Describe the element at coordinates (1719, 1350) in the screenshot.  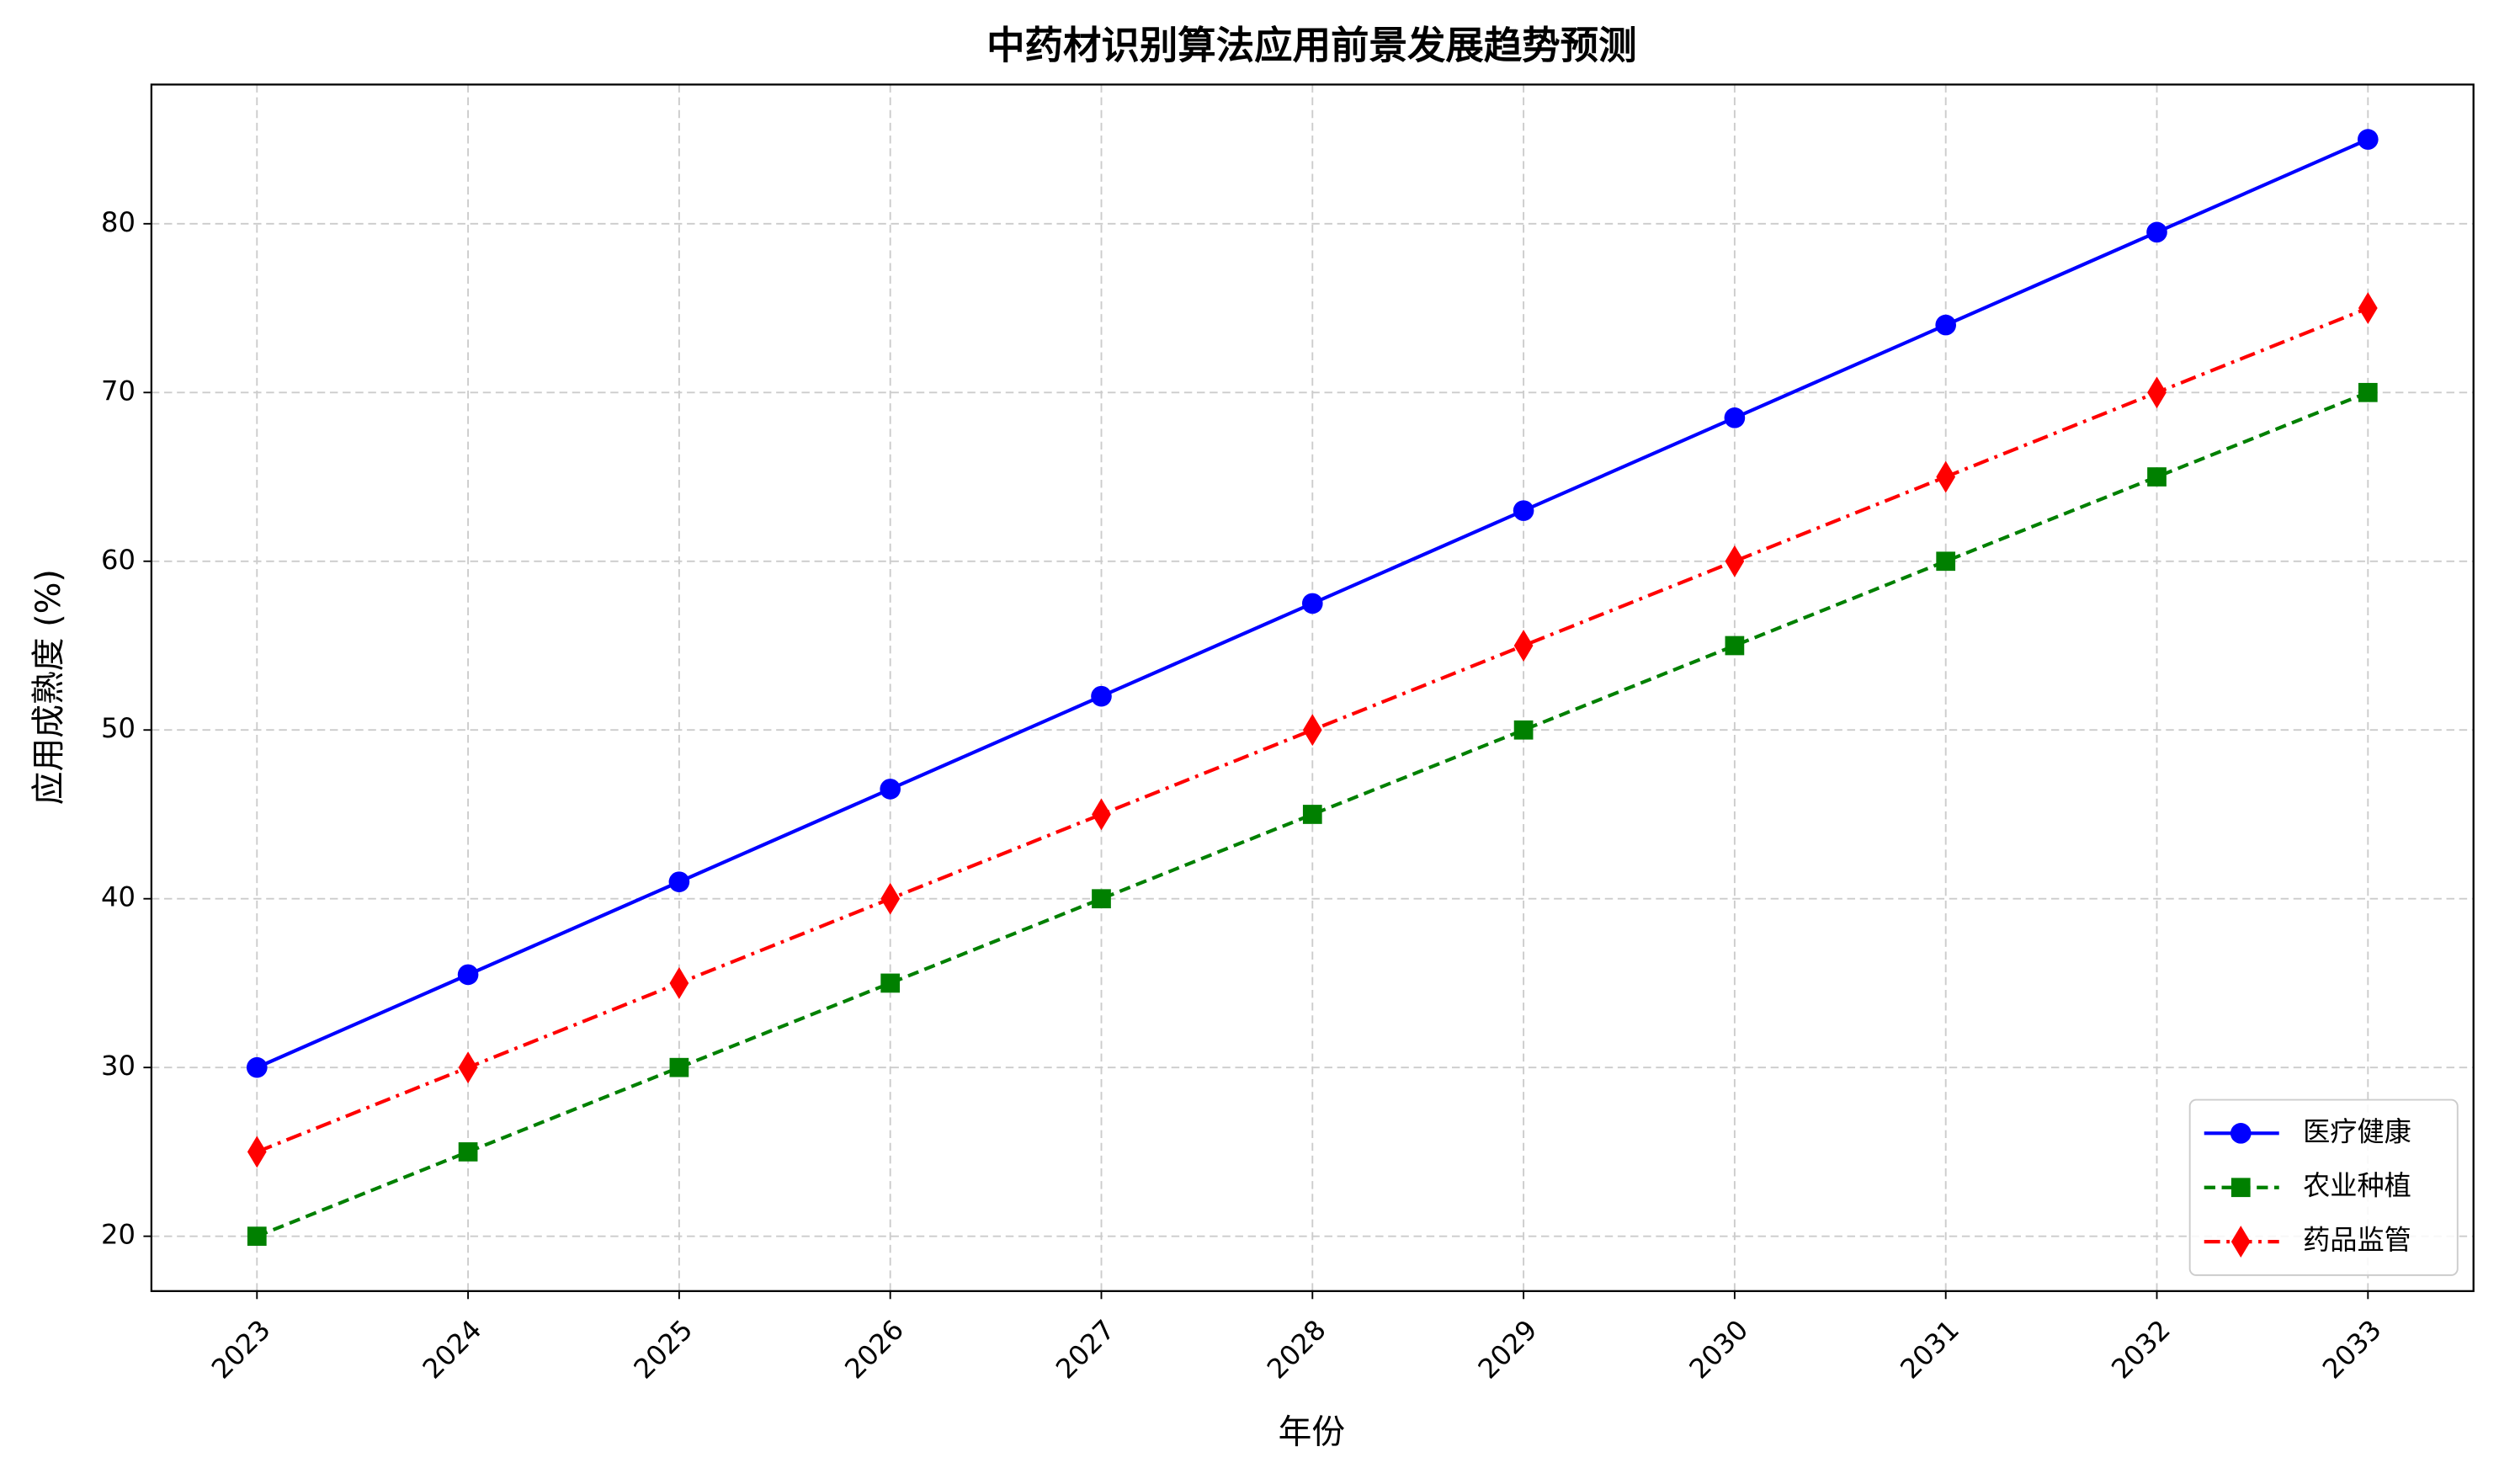
I see `x-tick-label: 2030` at that location.